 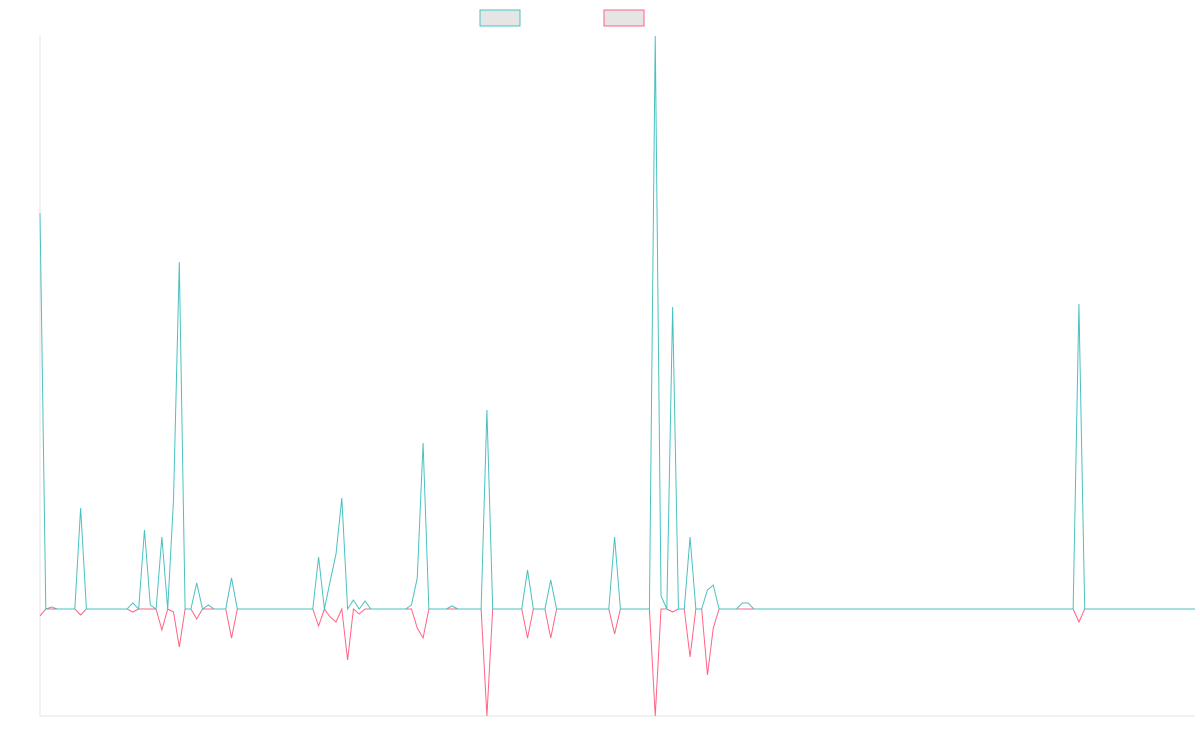 I want to click on line-series, so click(x=617, y=662).